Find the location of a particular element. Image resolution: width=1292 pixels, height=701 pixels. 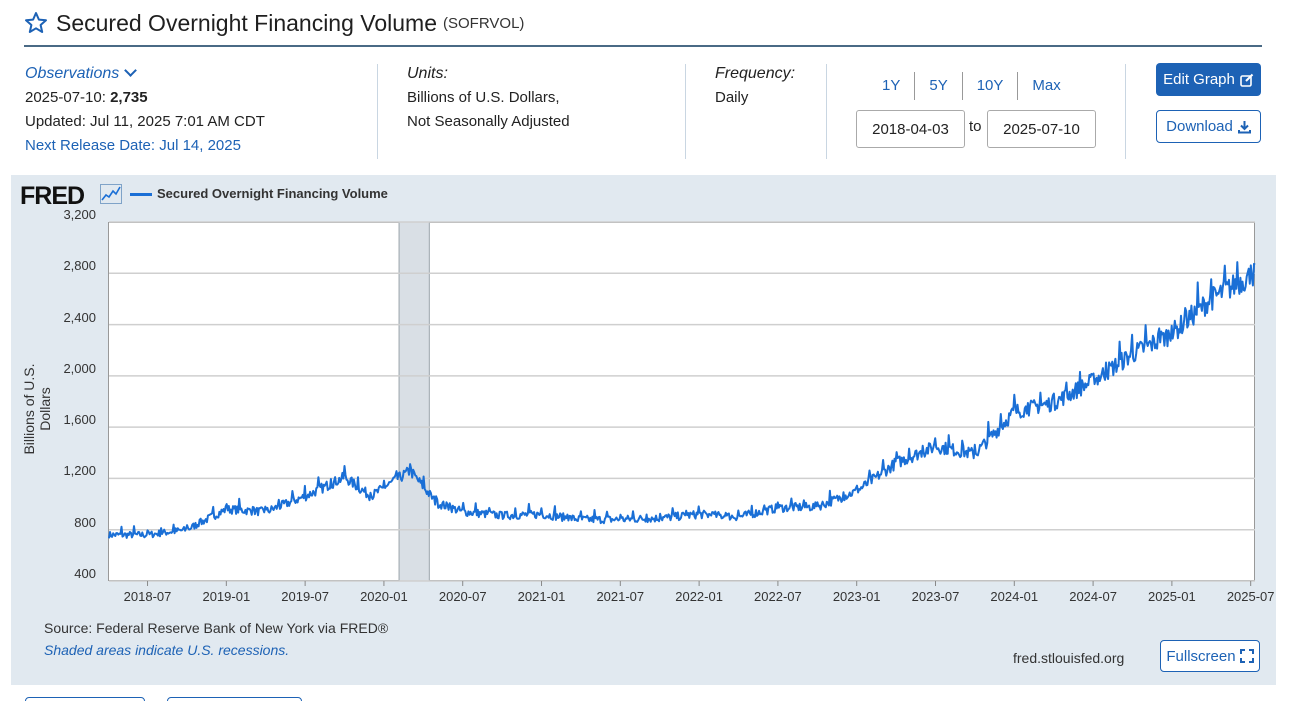

trend-icon is located at coordinates (111, 194).